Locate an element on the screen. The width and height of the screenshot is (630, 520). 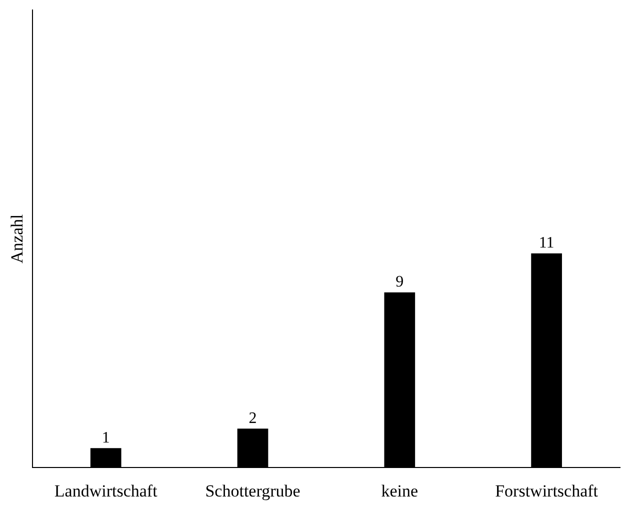
data-label: 11 is located at coordinates (546, 243).